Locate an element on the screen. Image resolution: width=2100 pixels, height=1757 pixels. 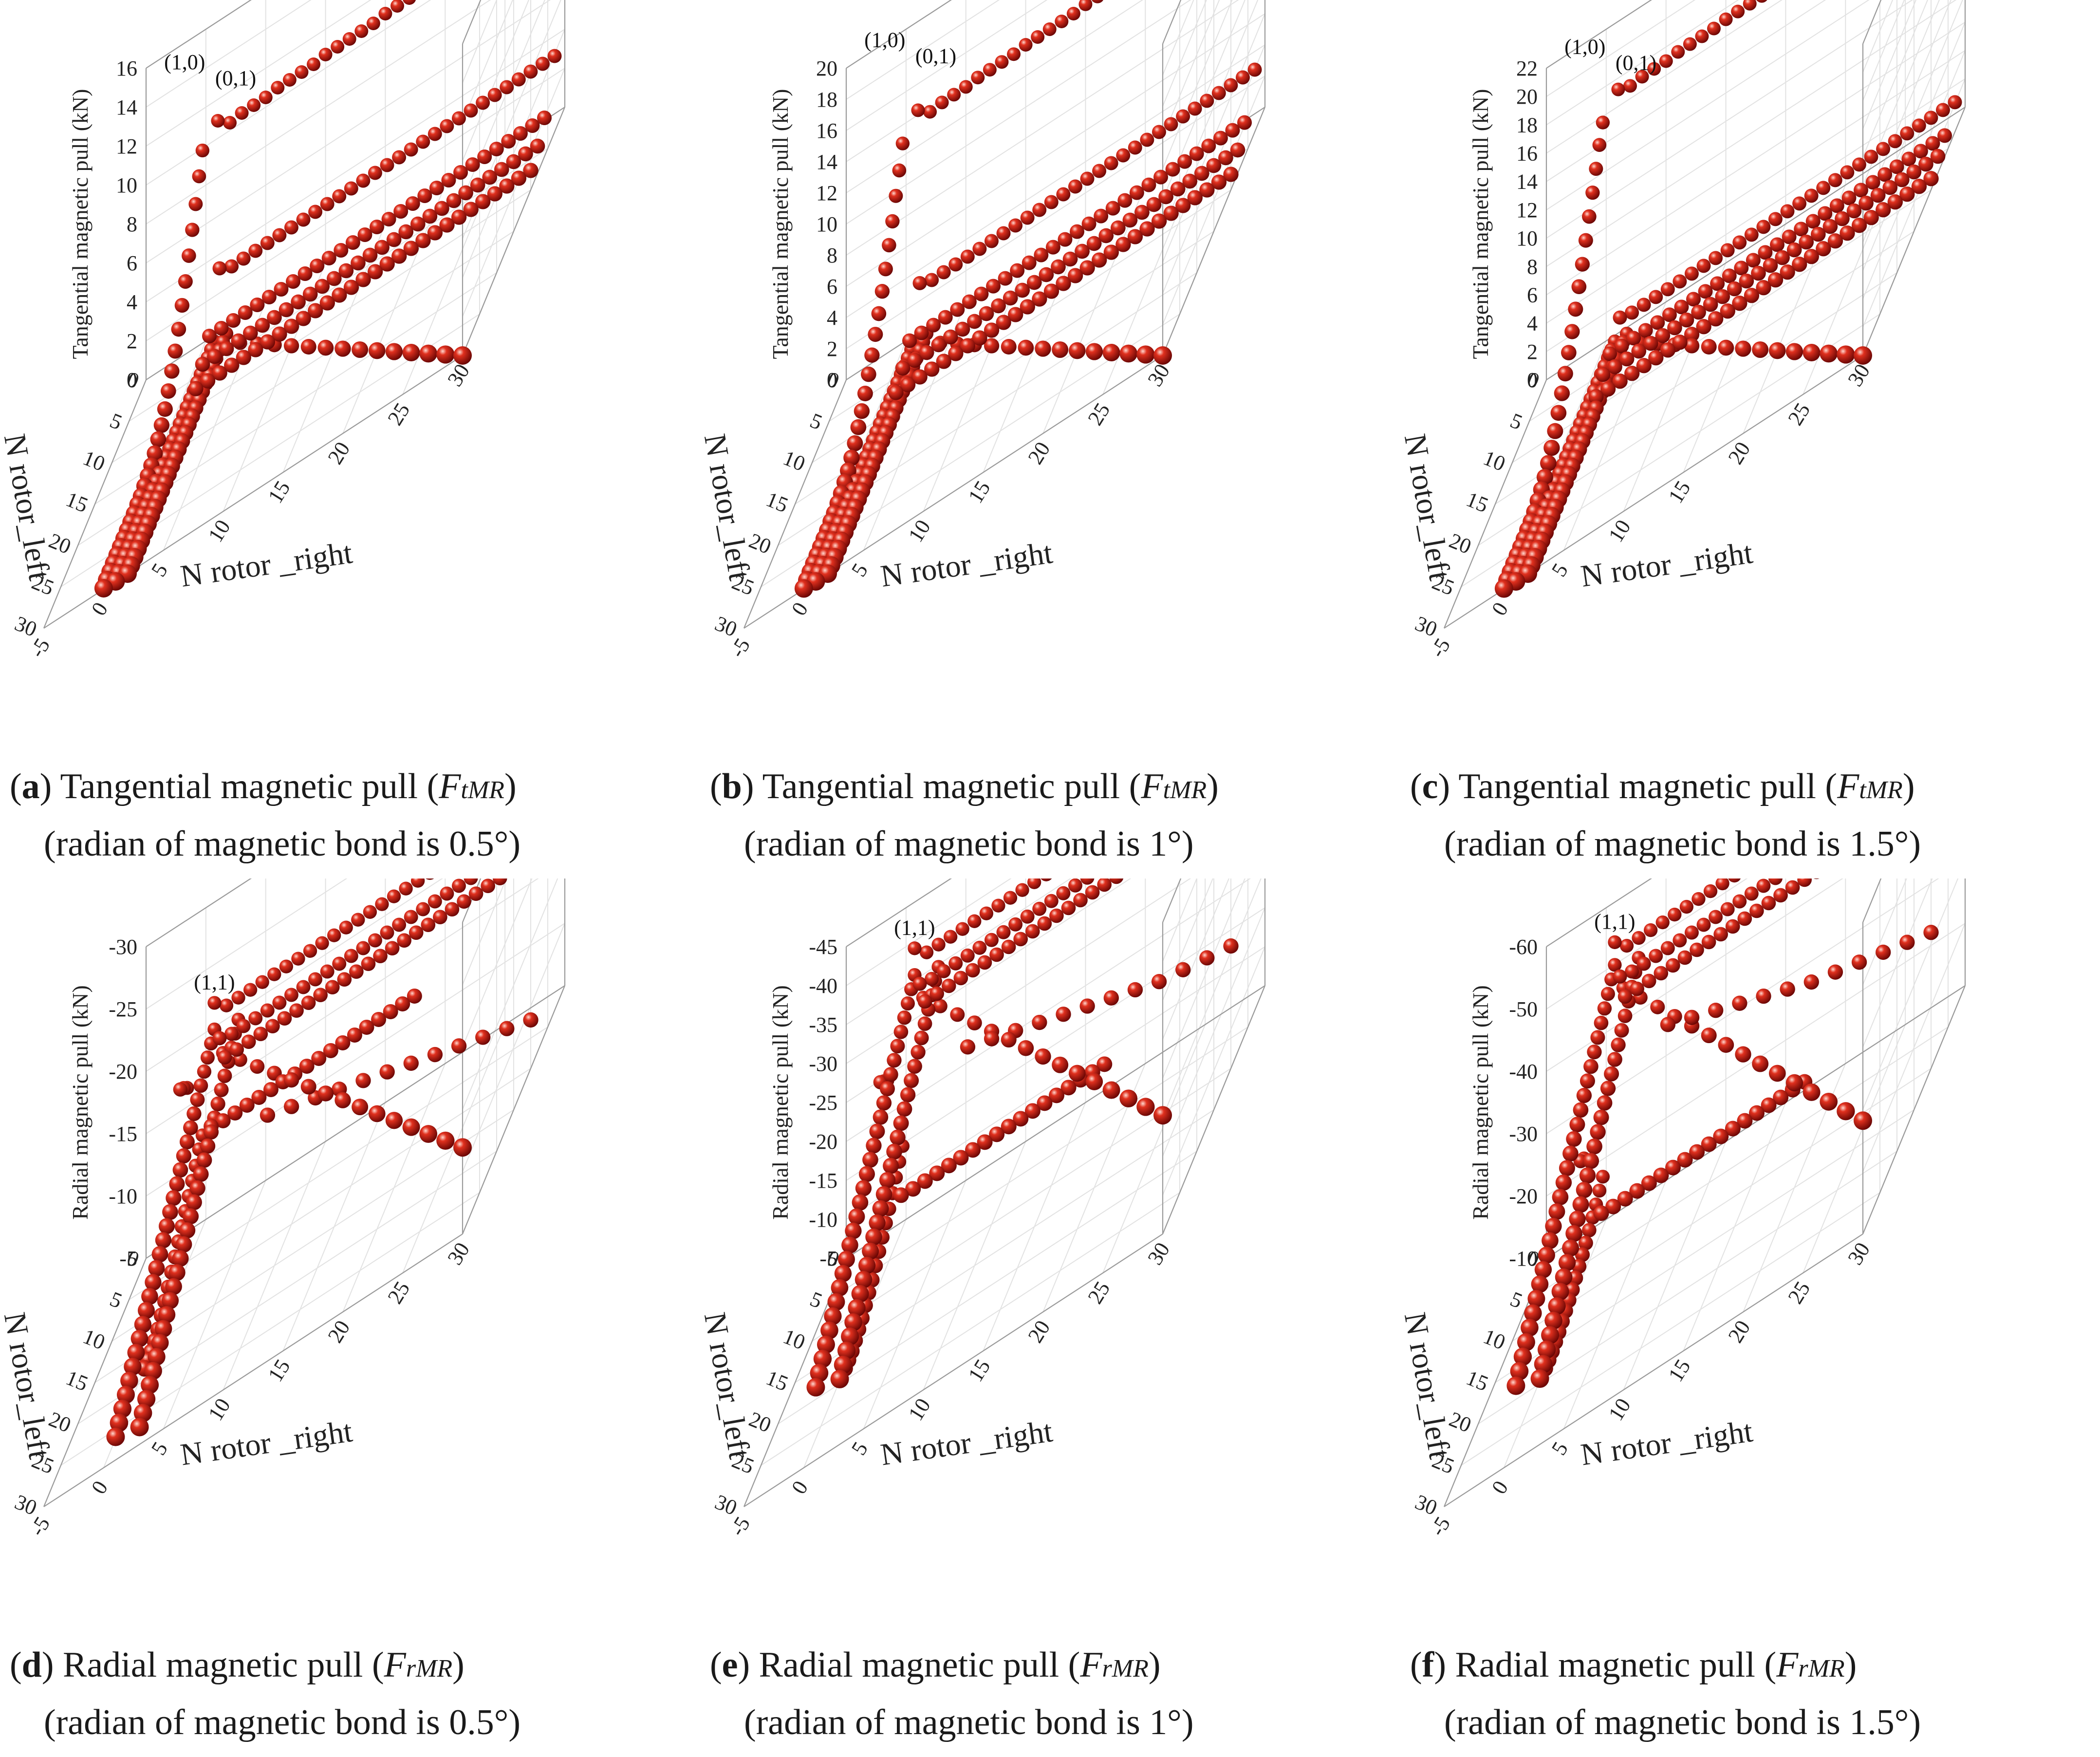
x-tick-label: 30 is located at coordinates (1159, 1254).